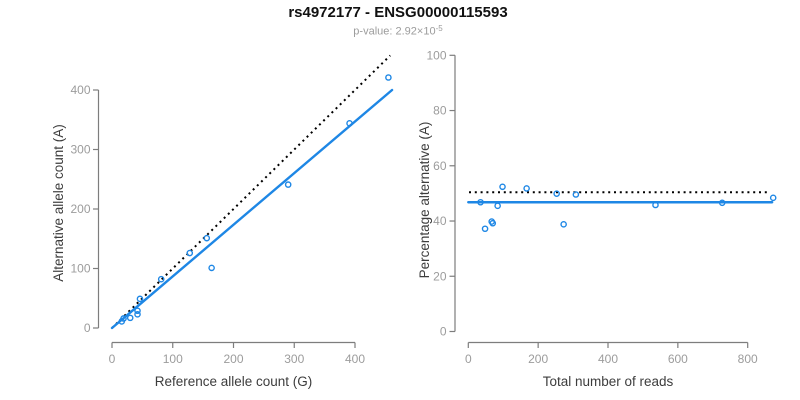 The width and height of the screenshot is (800, 400). What do you see at coordinates (80, 150) in the screenshot?
I see `y-axis-tick-label: 300` at bounding box center [80, 150].